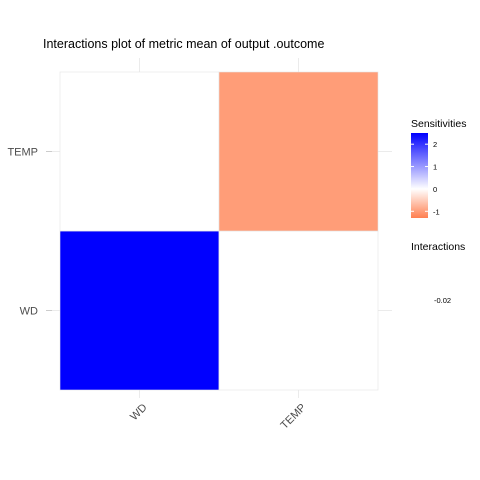 The image size is (480, 480). What do you see at coordinates (139, 151) in the screenshot?
I see `heatmap-cell-wd-temp` at bounding box center [139, 151].